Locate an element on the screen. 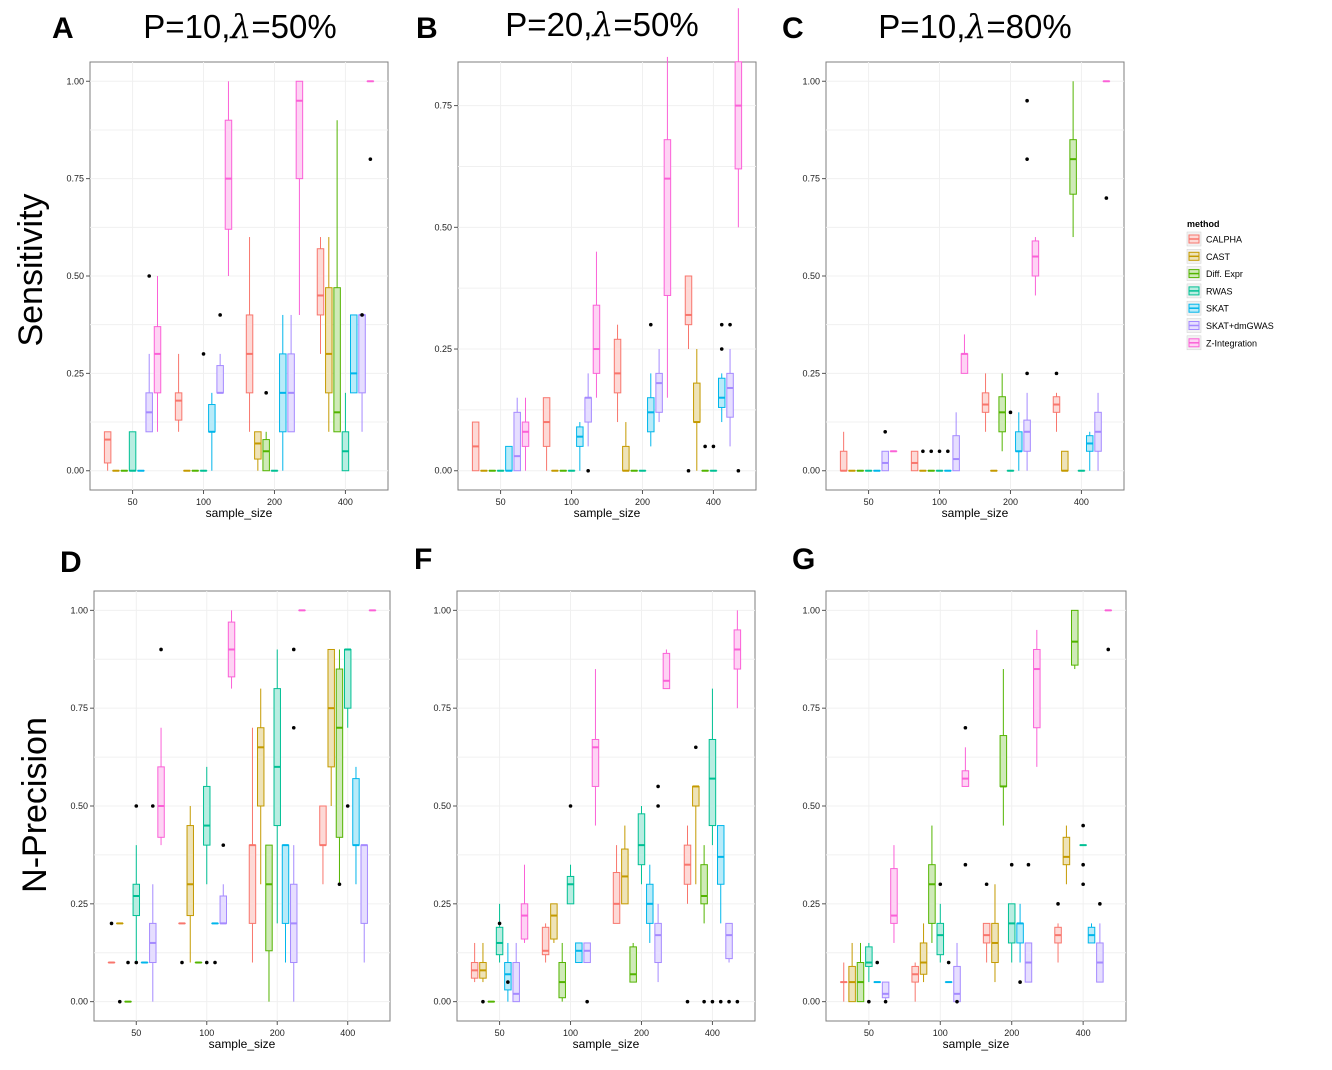 This screenshot has width=1332, height=1070. panel-label: G is located at coordinates (803, 559).